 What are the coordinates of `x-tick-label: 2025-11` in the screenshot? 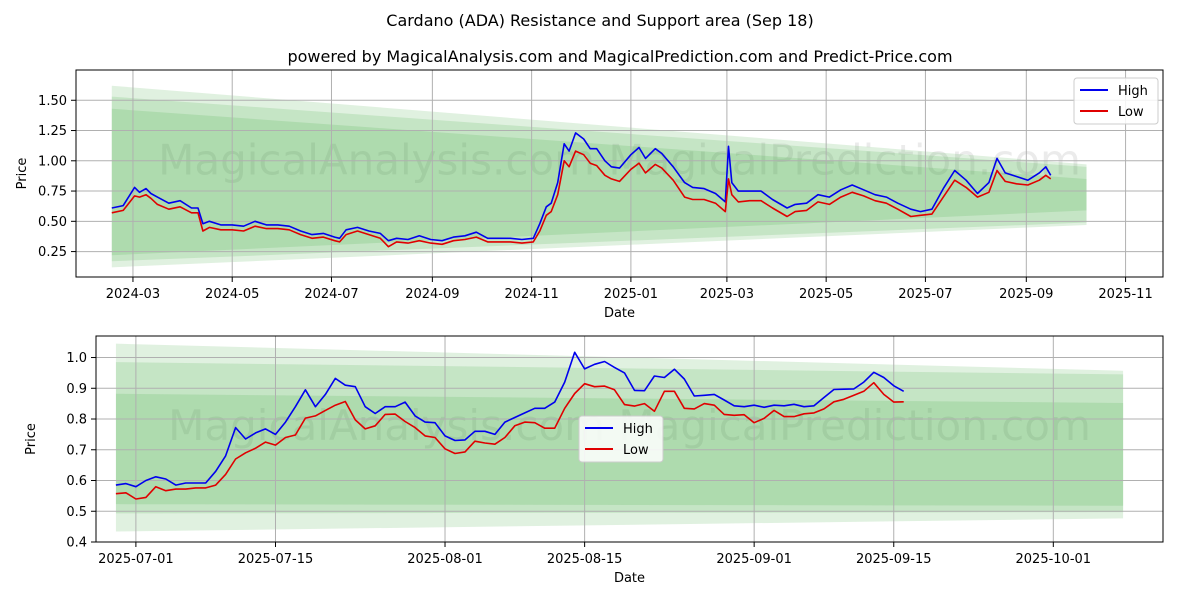 It's located at (1125, 294).